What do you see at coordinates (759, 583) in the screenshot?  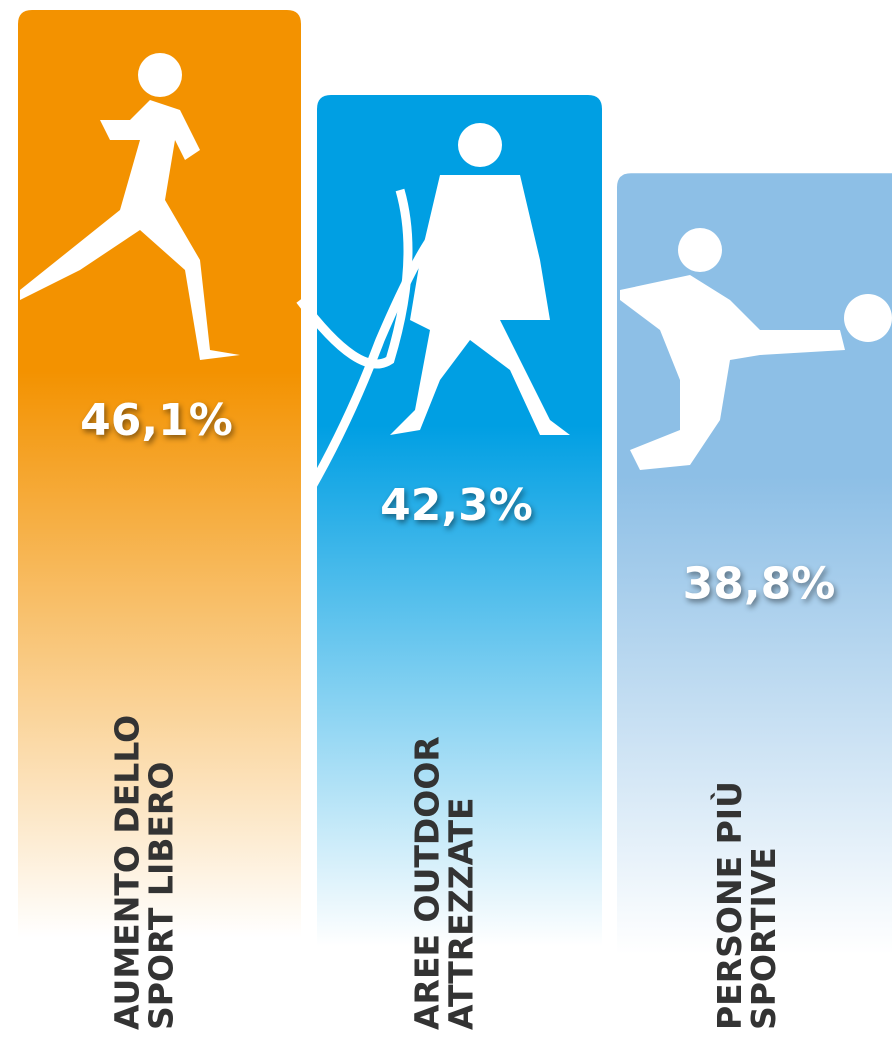 I see `value-label: 38,8%` at bounding box center [759, 583].